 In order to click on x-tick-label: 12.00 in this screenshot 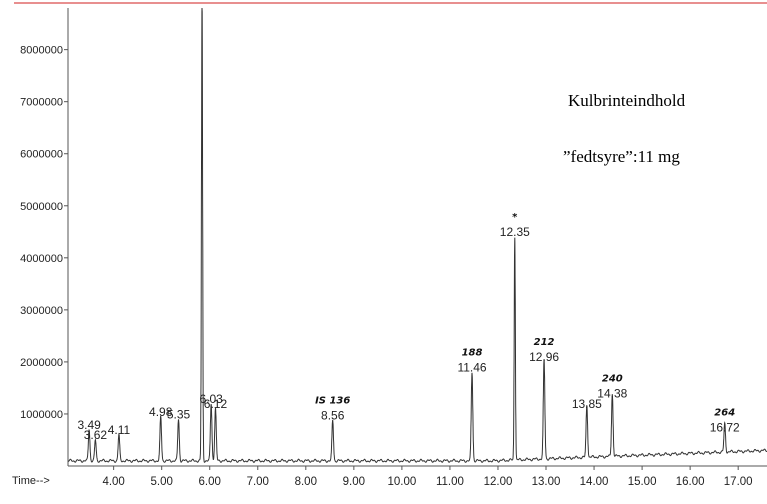, I will do `click(498, 482)`.